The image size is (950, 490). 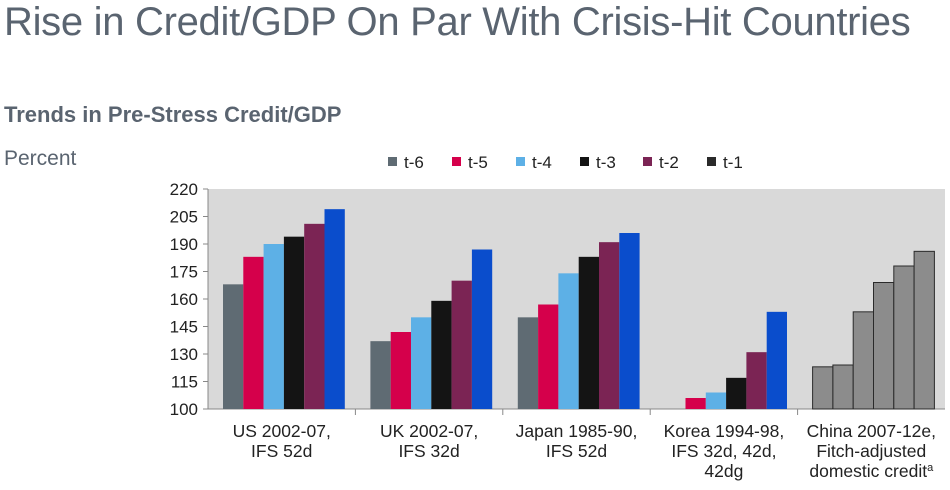 What do you see at coordinates (723, 471) in the screenshot?
I see `x-category-label: 42dg` at bounding box center [723, 471].